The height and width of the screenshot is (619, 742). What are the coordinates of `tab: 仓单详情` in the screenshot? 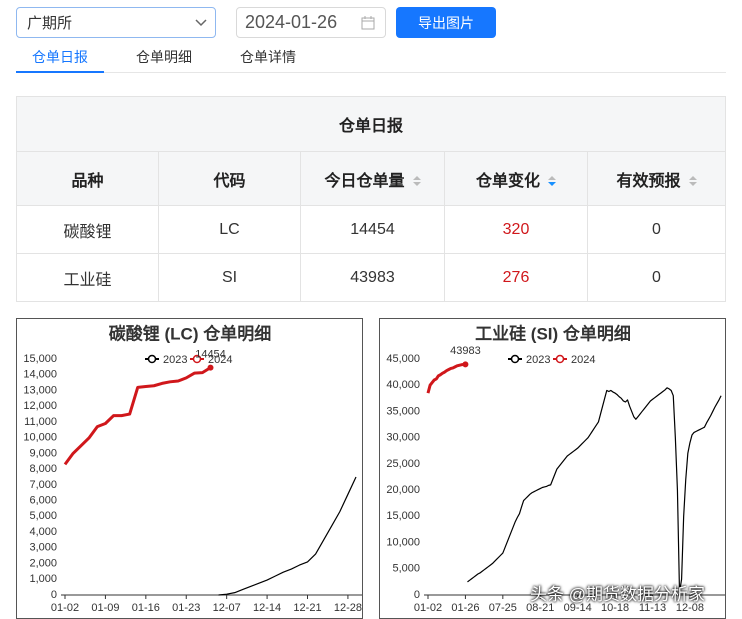 It's located at (268, 57).